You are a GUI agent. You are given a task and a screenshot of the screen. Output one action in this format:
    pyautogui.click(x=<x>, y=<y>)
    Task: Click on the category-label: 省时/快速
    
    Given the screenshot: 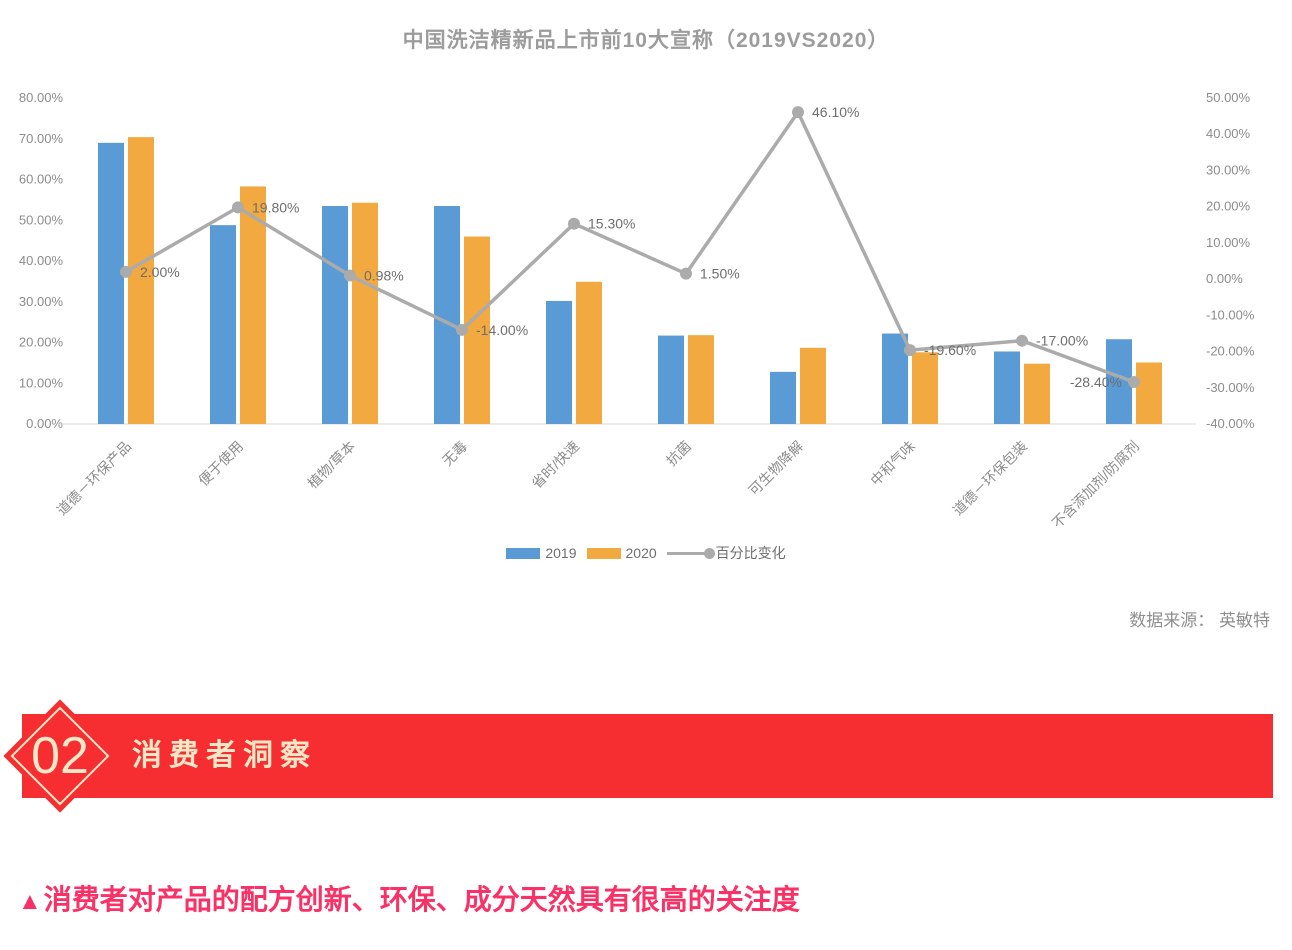 What is the action you would take?
    pyautogui.click(x=555, y=465)
    